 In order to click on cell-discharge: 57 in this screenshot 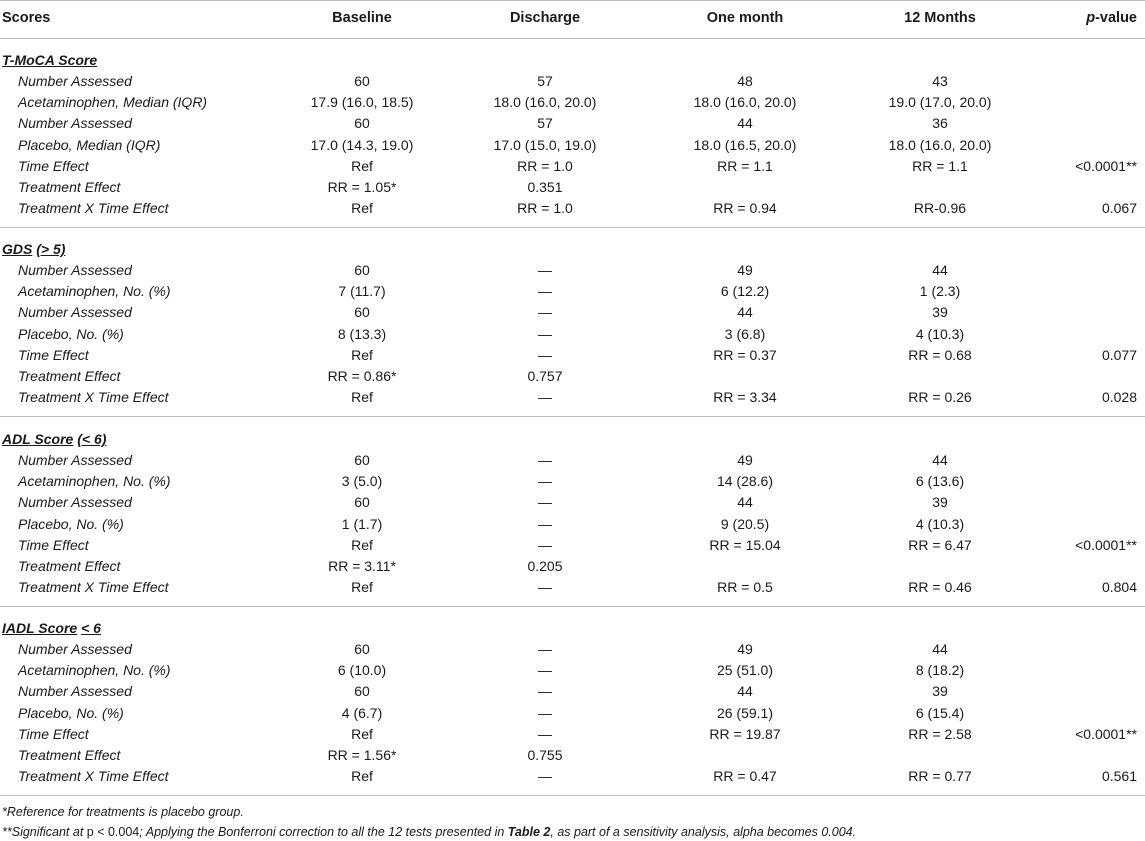, I will do `click(545, 123)`.